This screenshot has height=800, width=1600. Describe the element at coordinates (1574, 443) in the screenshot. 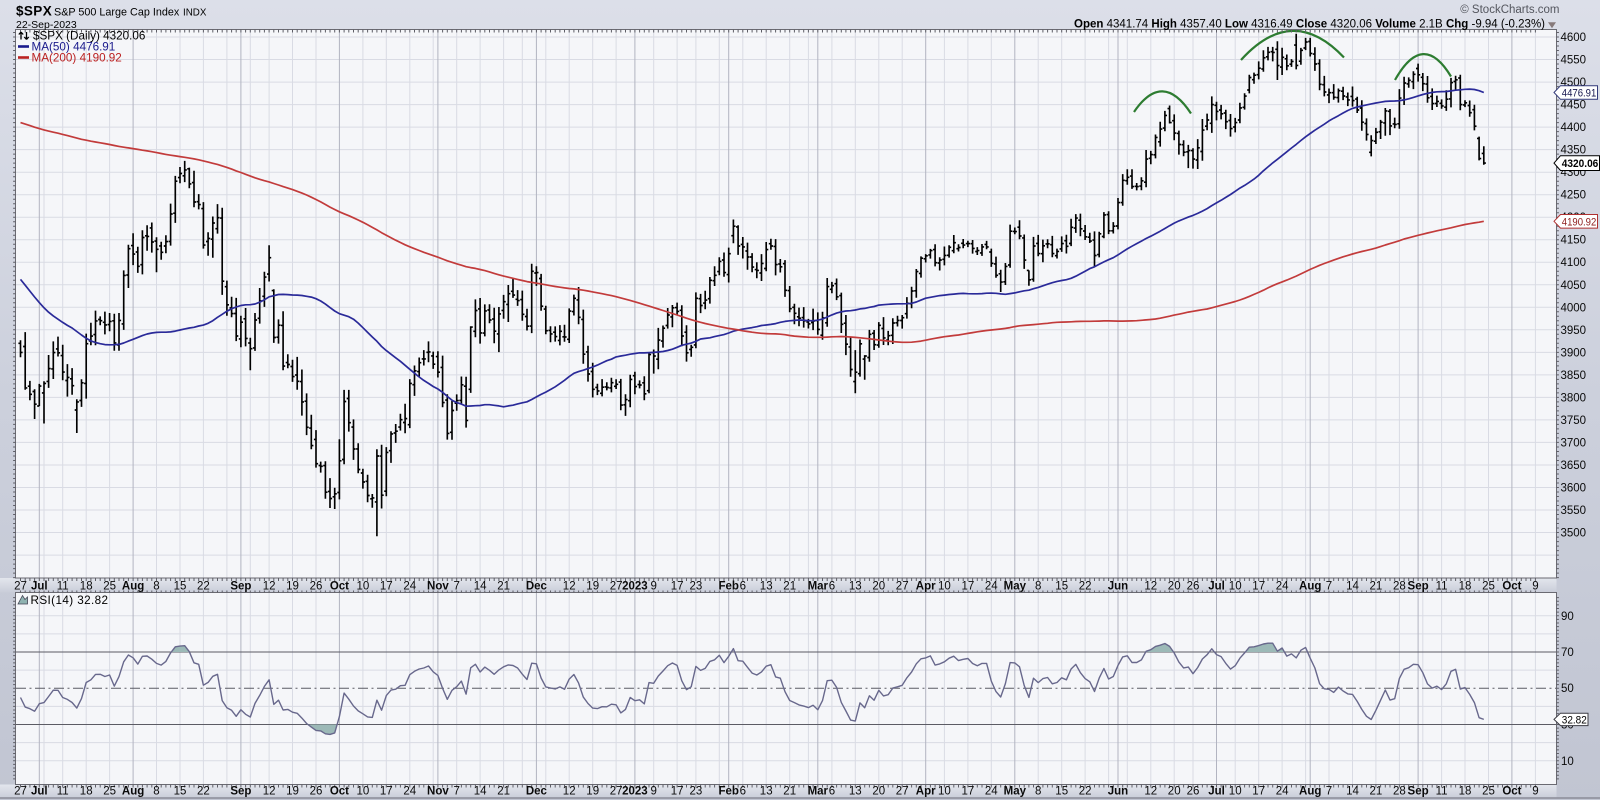

I see `svg-text: 3700` at that location.